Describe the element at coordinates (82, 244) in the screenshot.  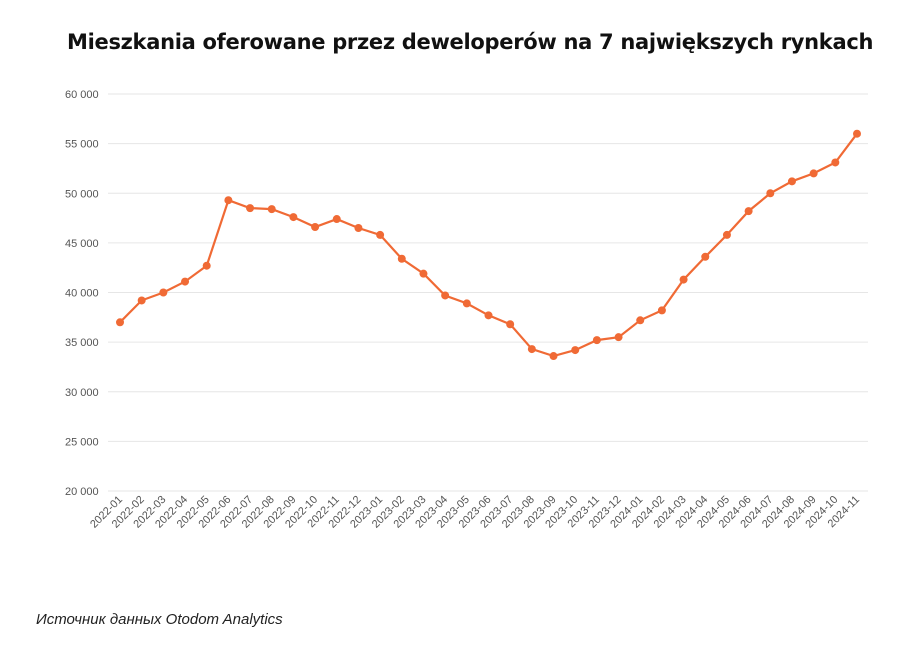
I see `y-tick-label: 45 000` at that location.